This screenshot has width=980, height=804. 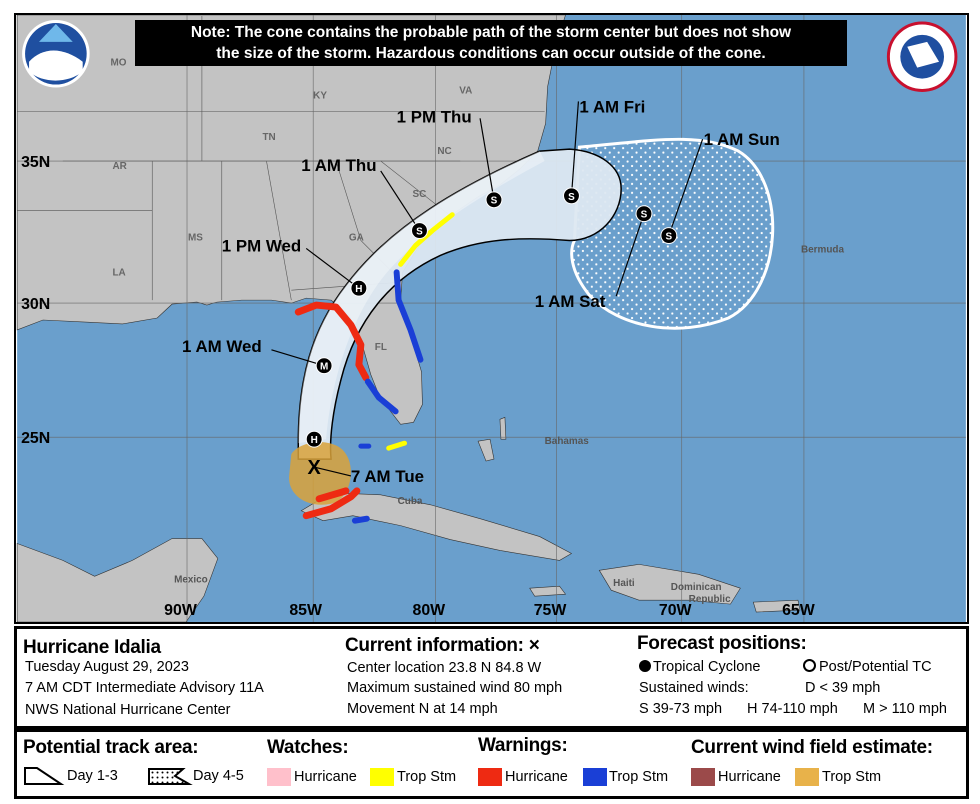 What do you see at coordinates (410, 501) in the screenshot?
I see `place-label-cuba: Cuba` at bounding box center [410, 501].